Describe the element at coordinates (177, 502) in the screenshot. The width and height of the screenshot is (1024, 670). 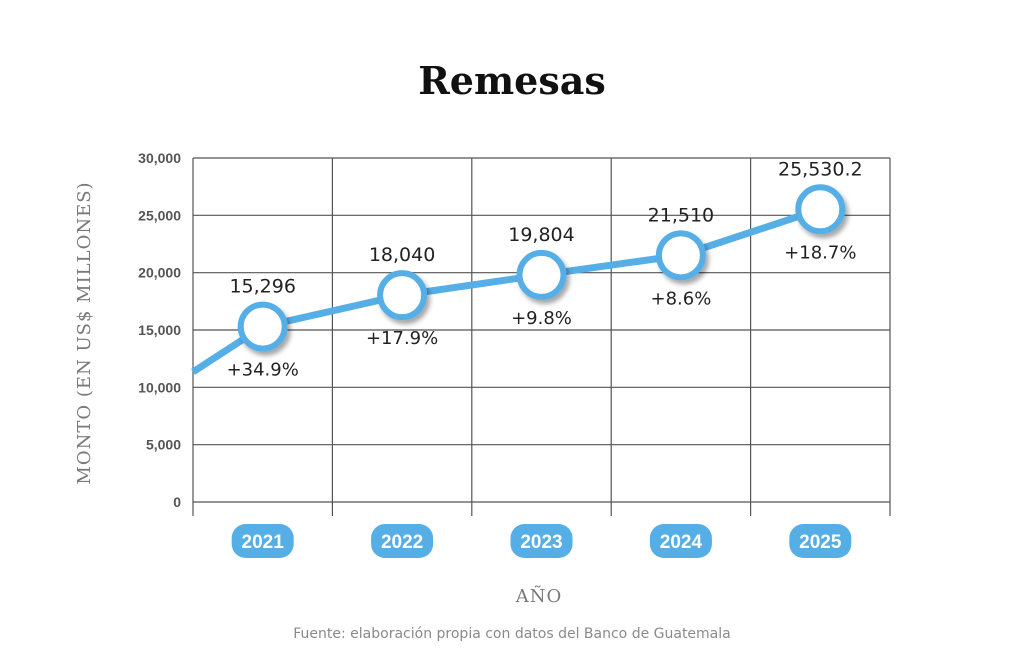
I see `y-tick-label: 0` at that location.